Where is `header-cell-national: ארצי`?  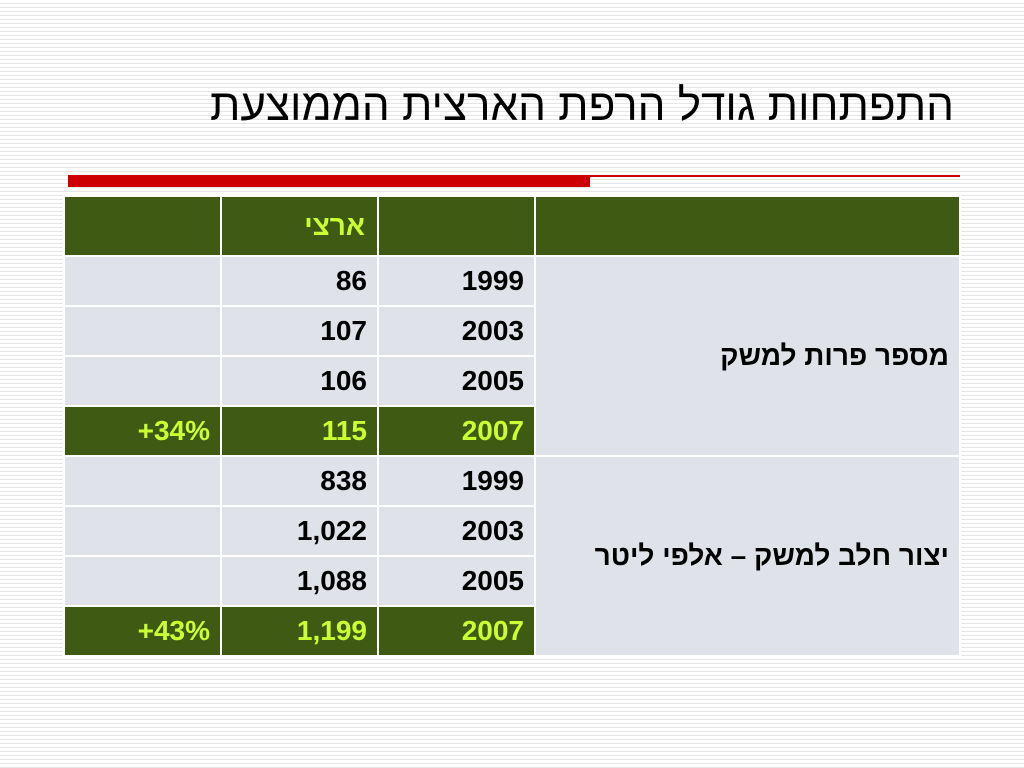
header-cell-national: ארצי is located at coordinates (299, 226).